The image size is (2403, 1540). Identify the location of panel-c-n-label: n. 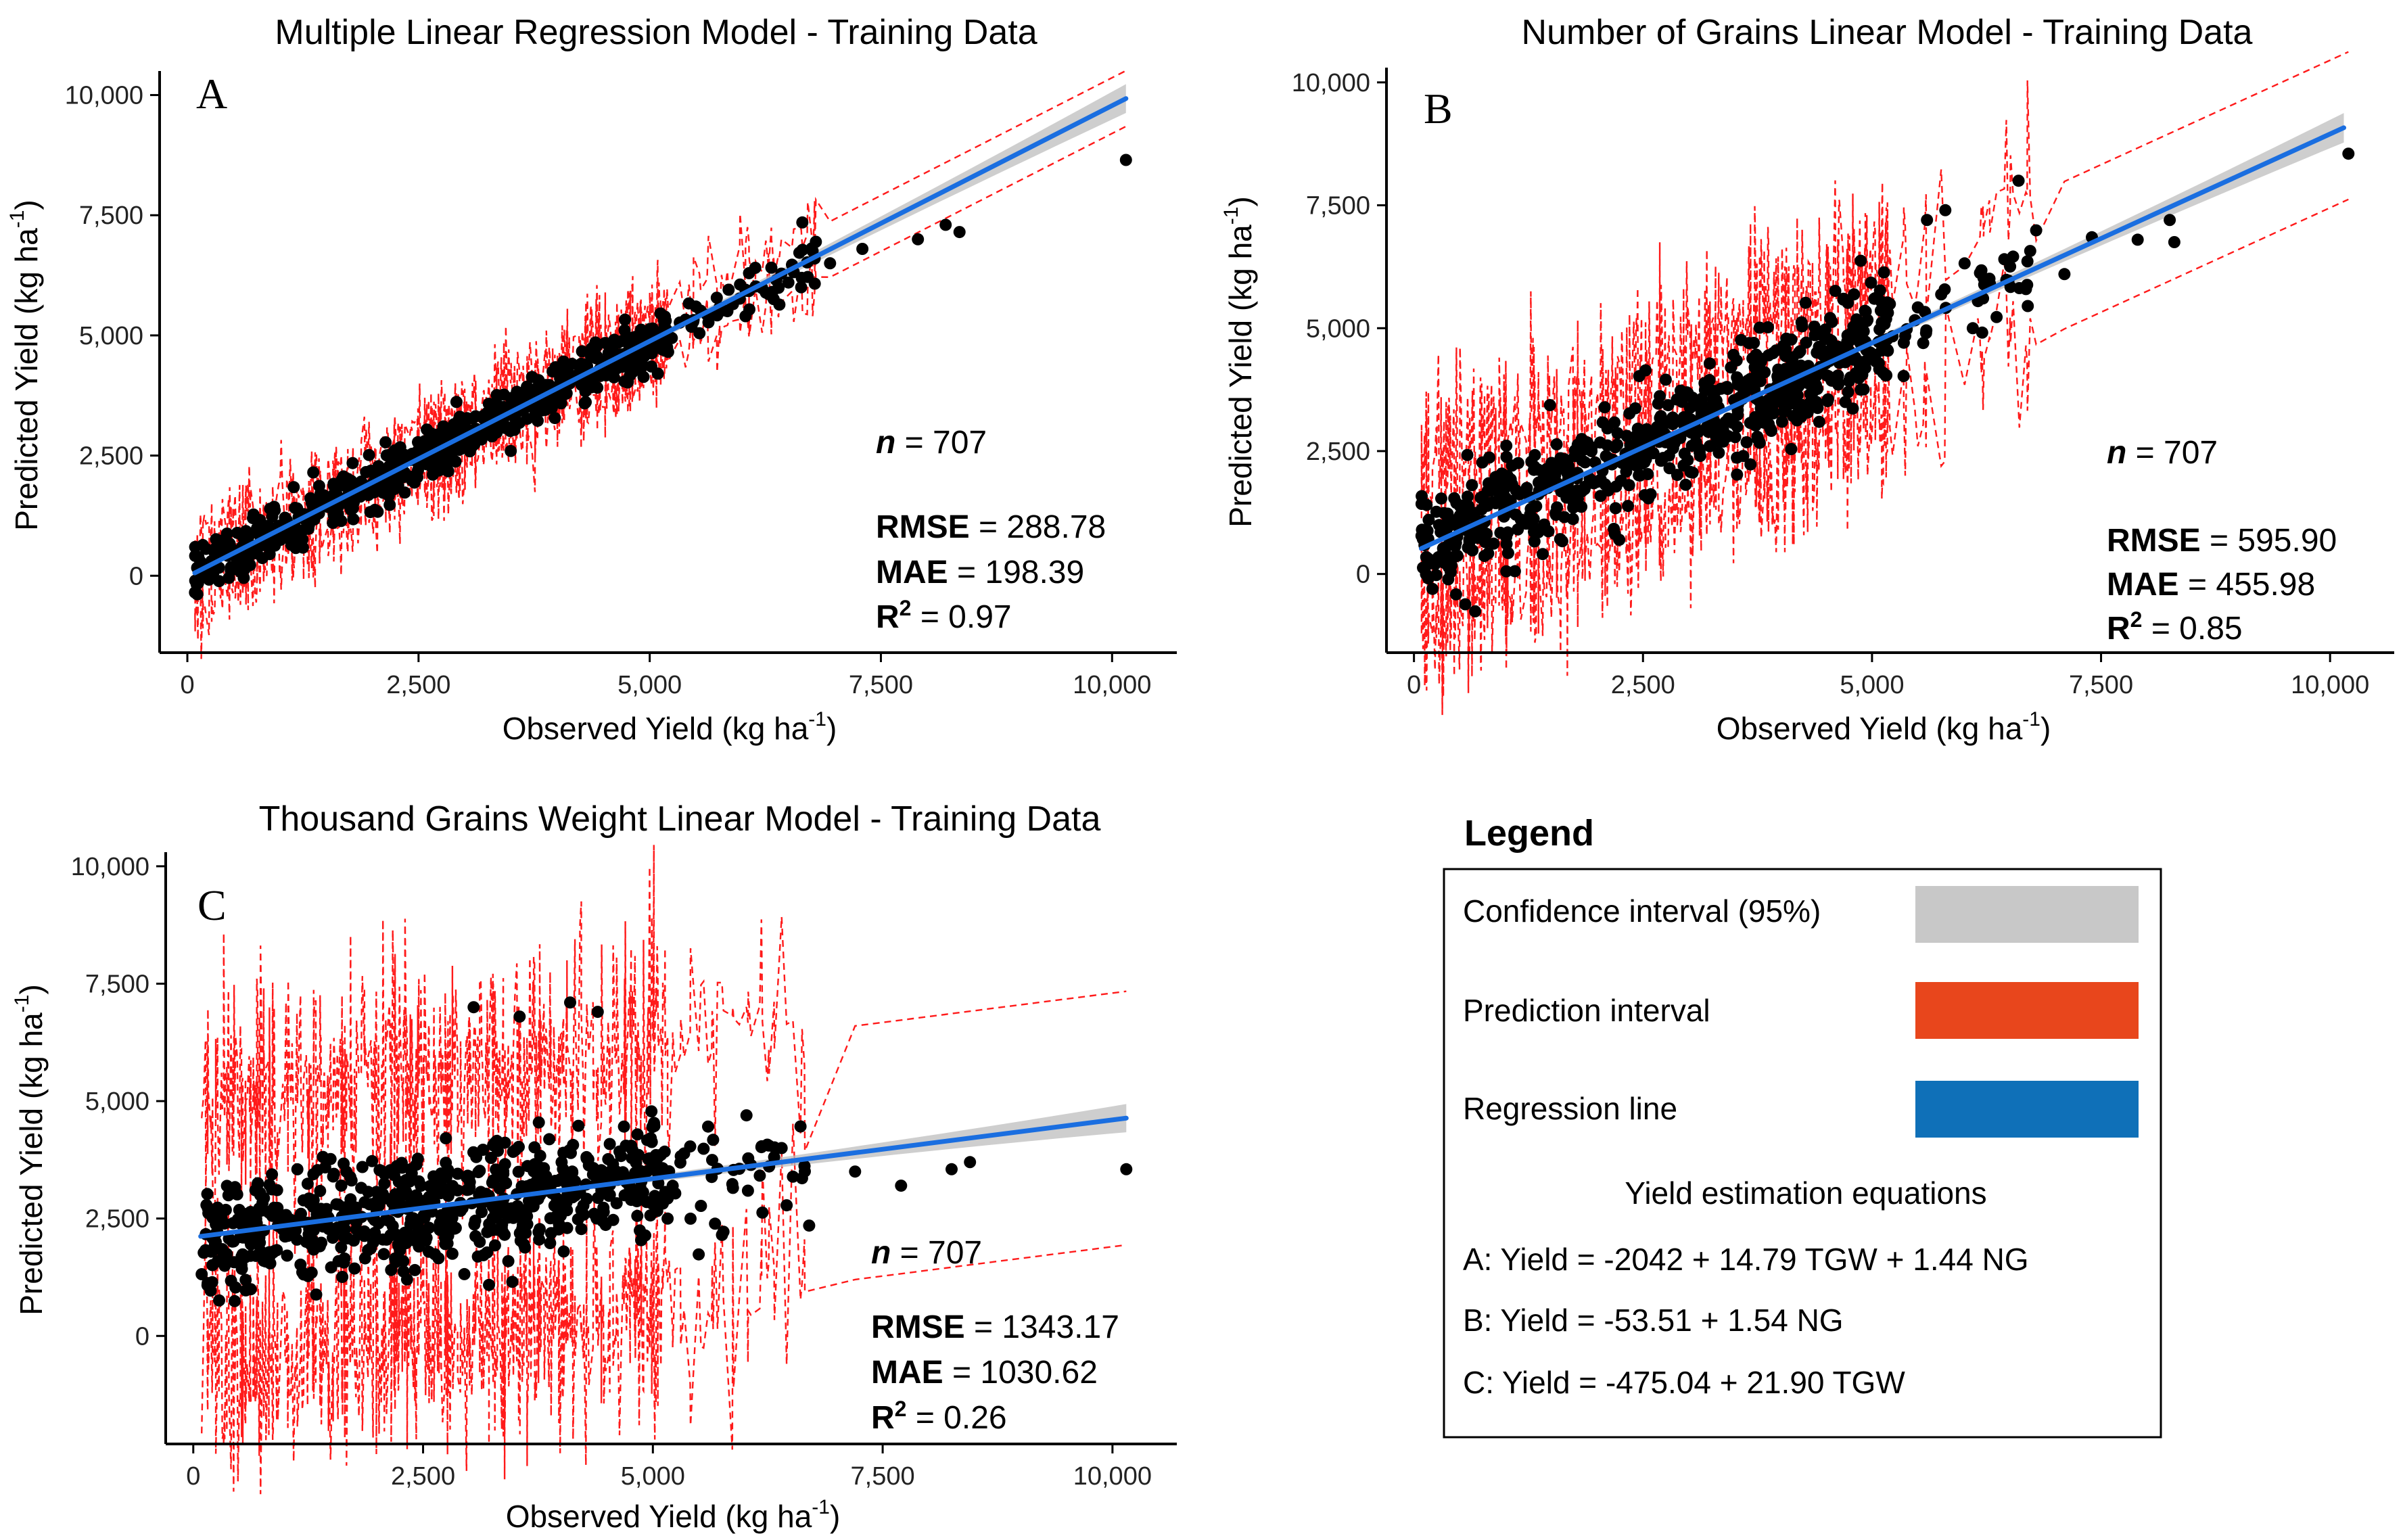
(881, 1253).